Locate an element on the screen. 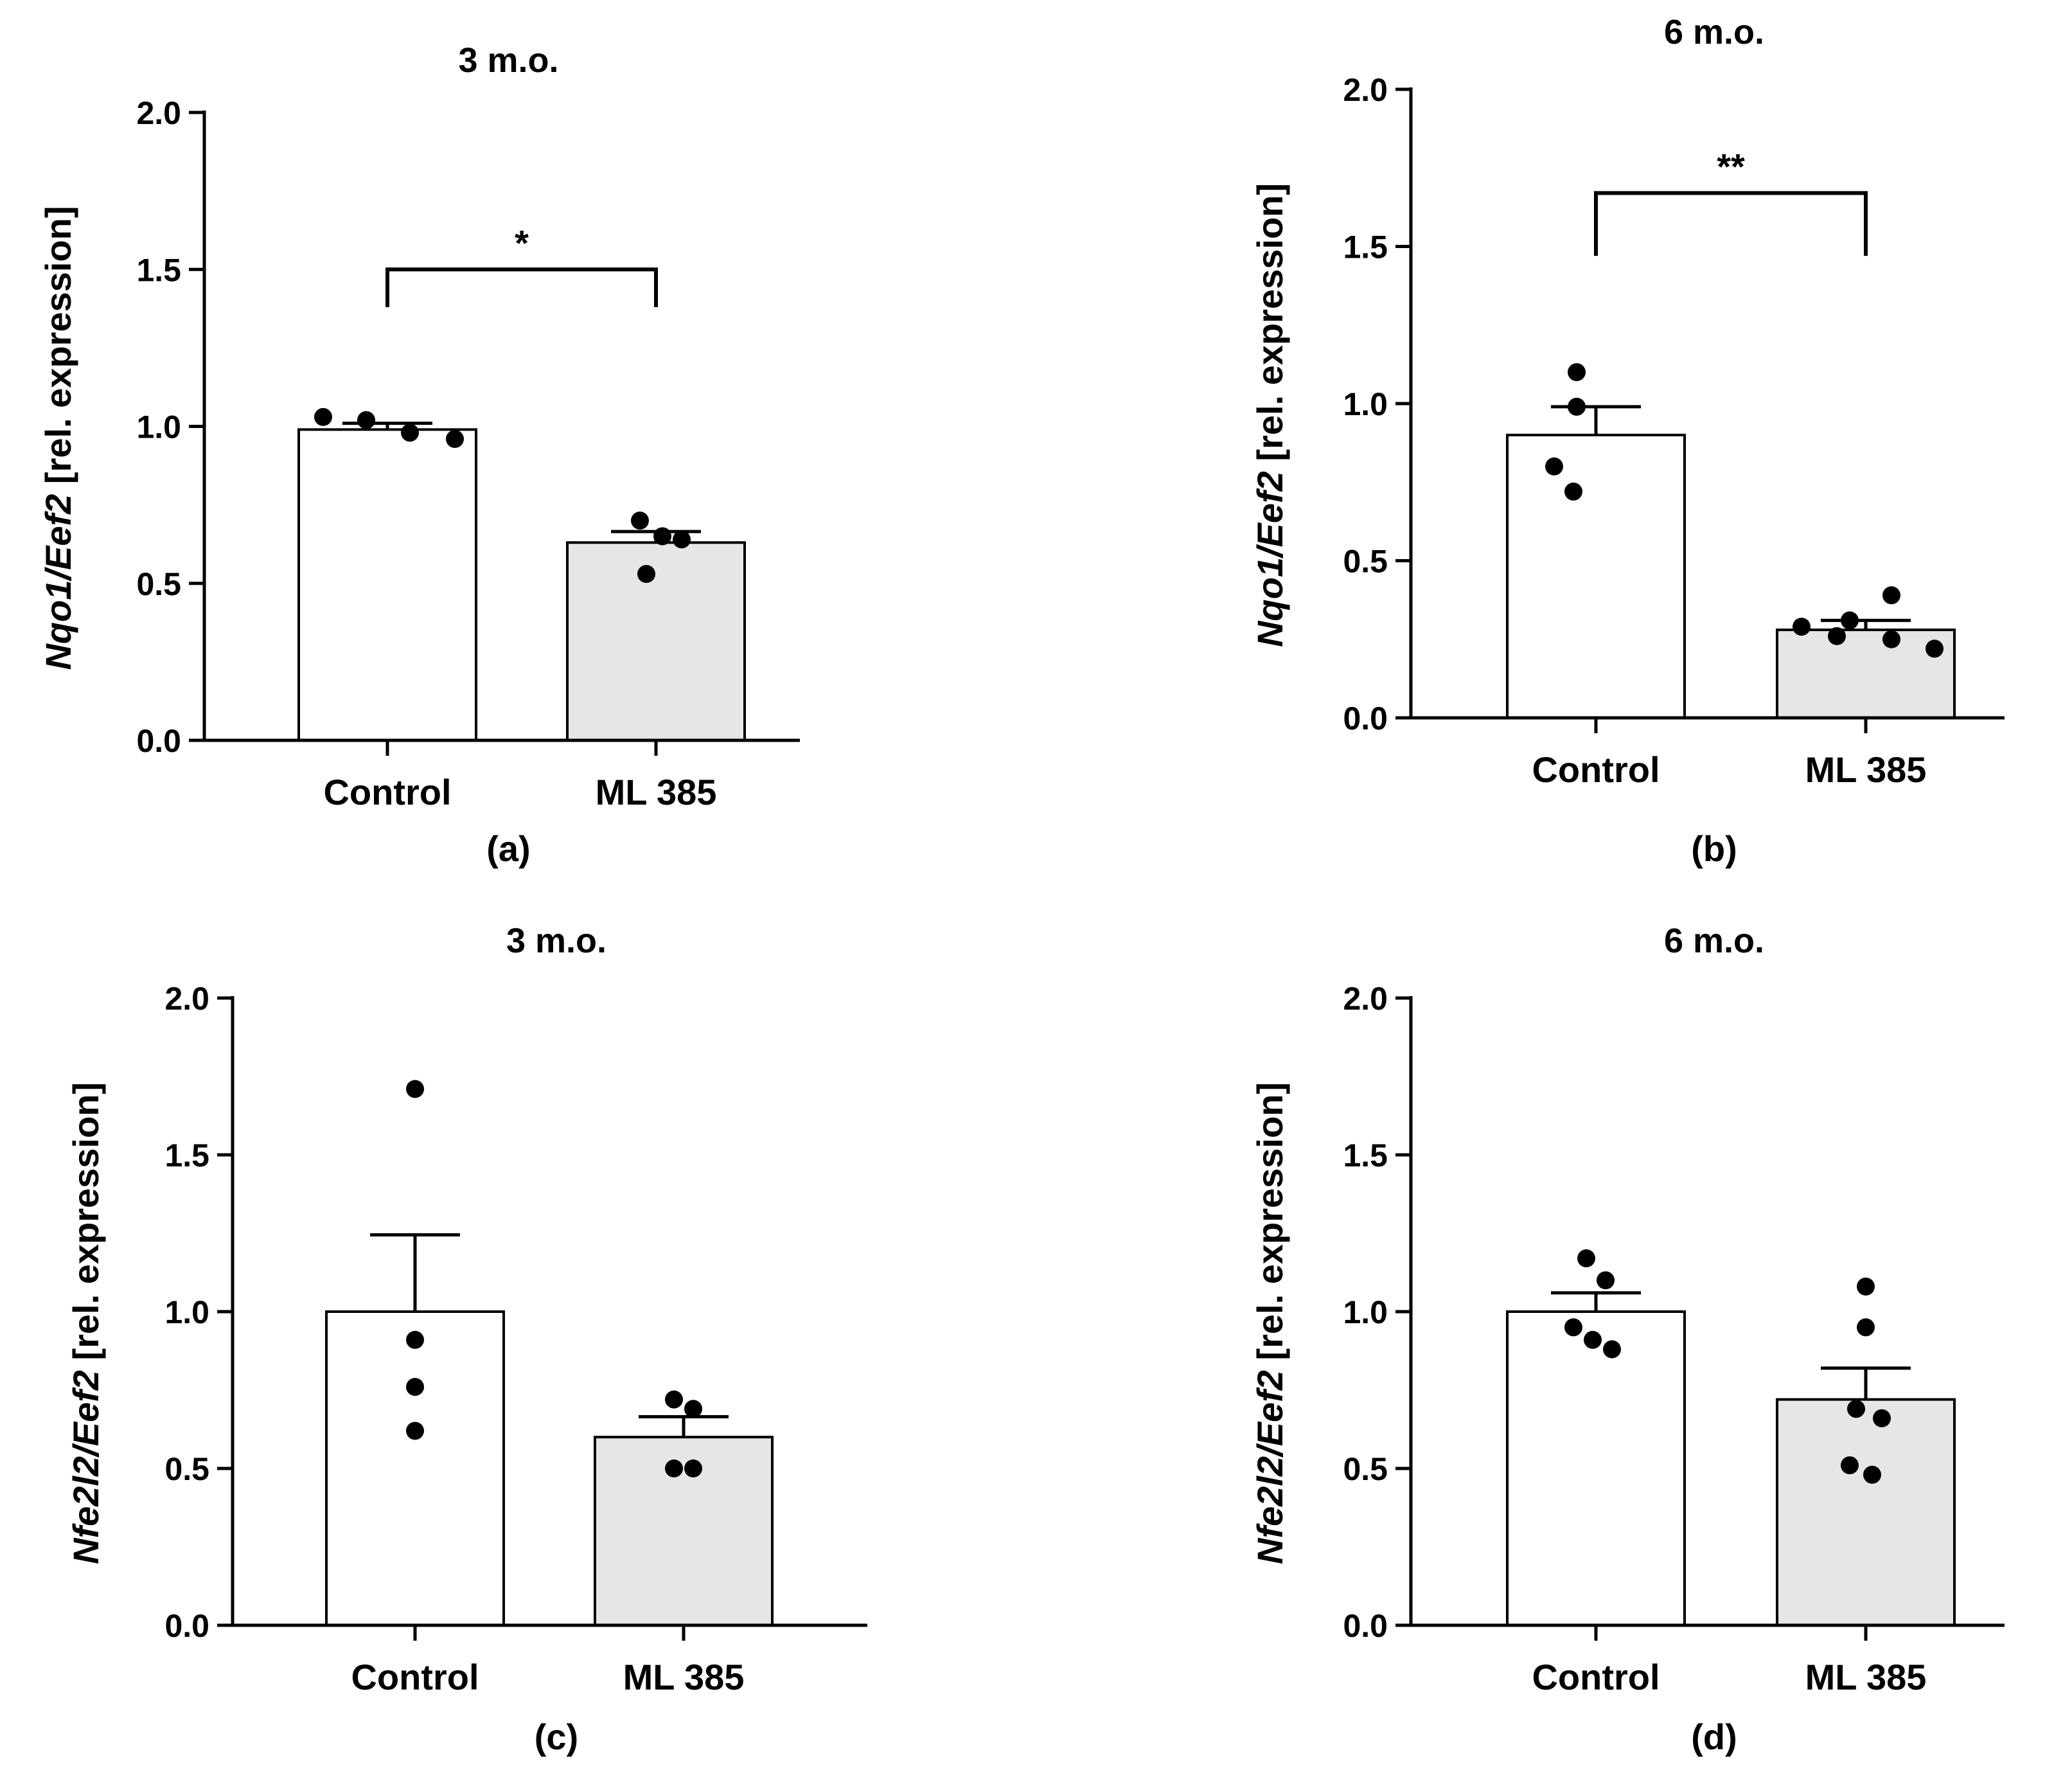 Image resolution: width=2072 pixels, height=1784 pixels. panel-label: (c) is located at coordinates (556, 1737).